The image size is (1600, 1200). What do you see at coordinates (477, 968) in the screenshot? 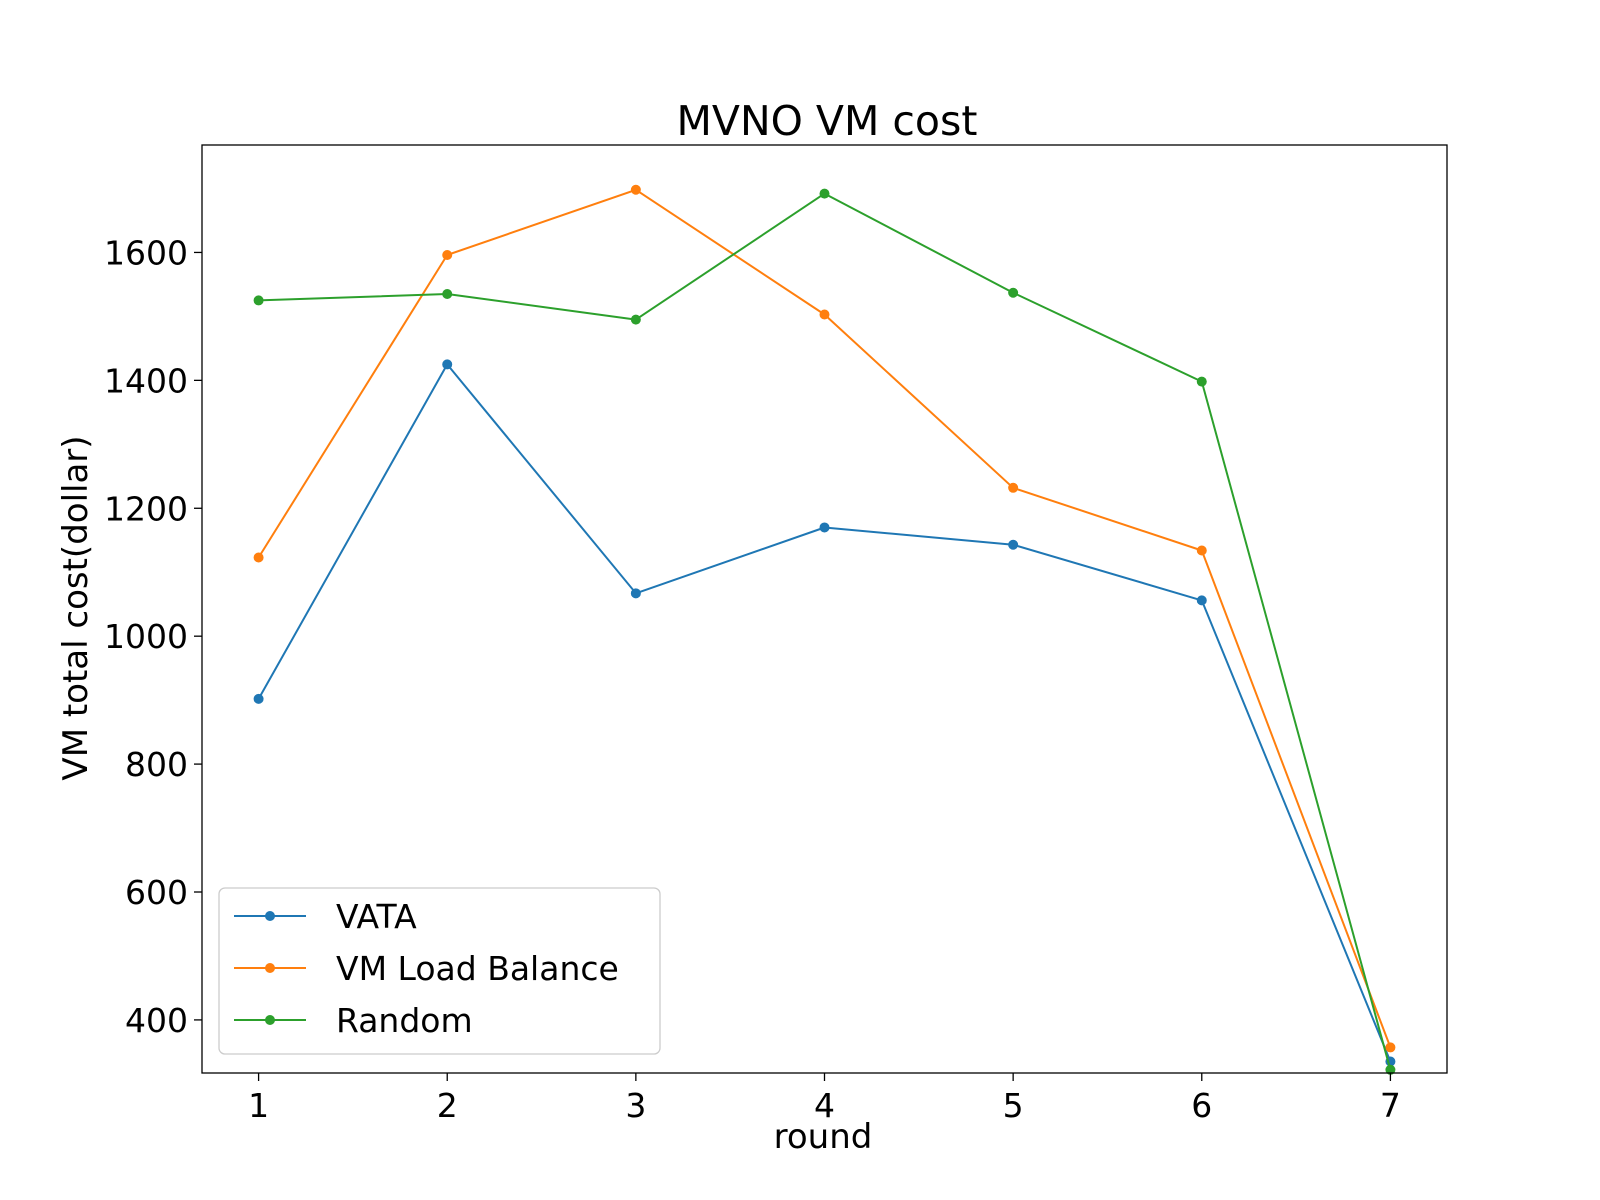
I see `legend-label: VM Load Balance` at bounding box center [477, 968].